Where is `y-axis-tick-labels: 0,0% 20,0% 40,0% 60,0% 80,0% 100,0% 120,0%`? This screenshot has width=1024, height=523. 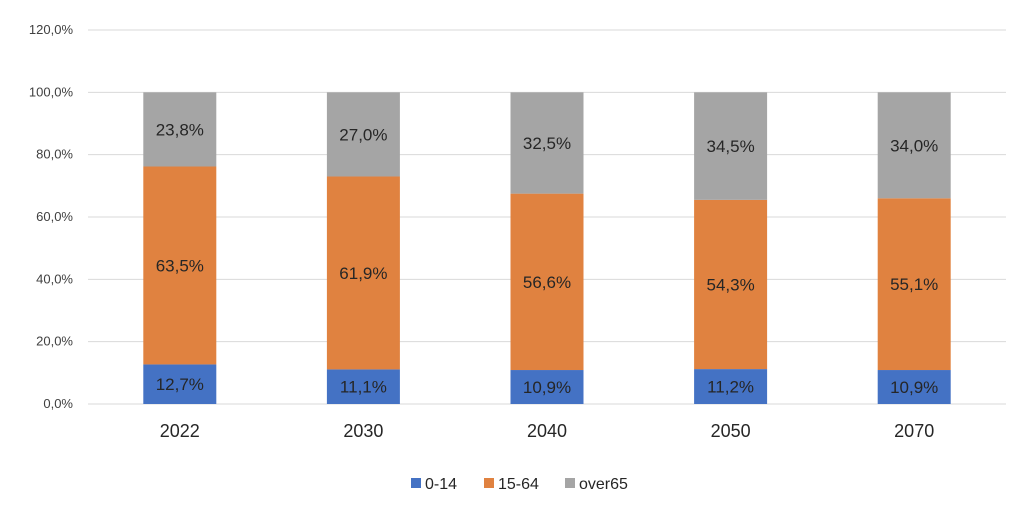 y-axis-tick-labels: 0,0% 20,0% 40,0% 60,0% 80,0% 100,0% 120,0% is located at coordinates (51, 216).